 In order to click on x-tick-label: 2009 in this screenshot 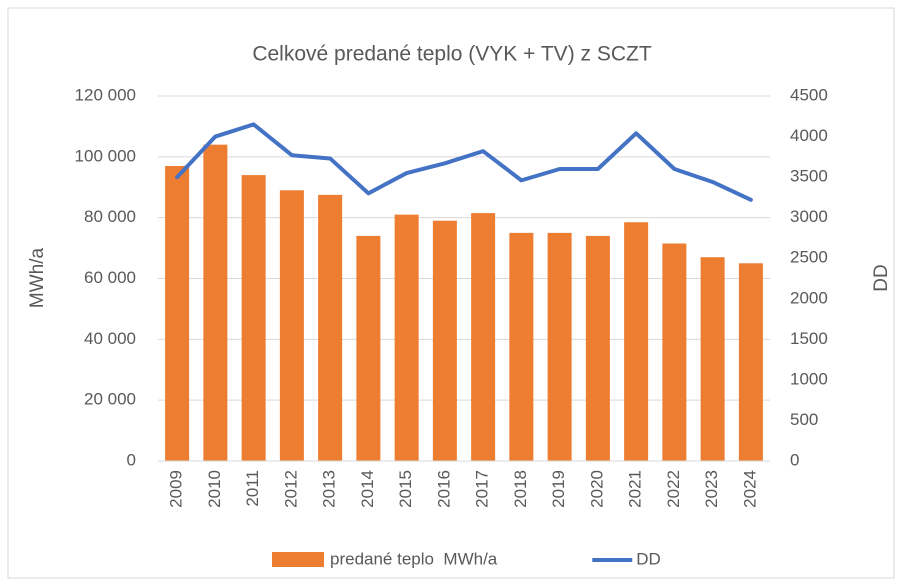, I will do `click(176, 489)`.